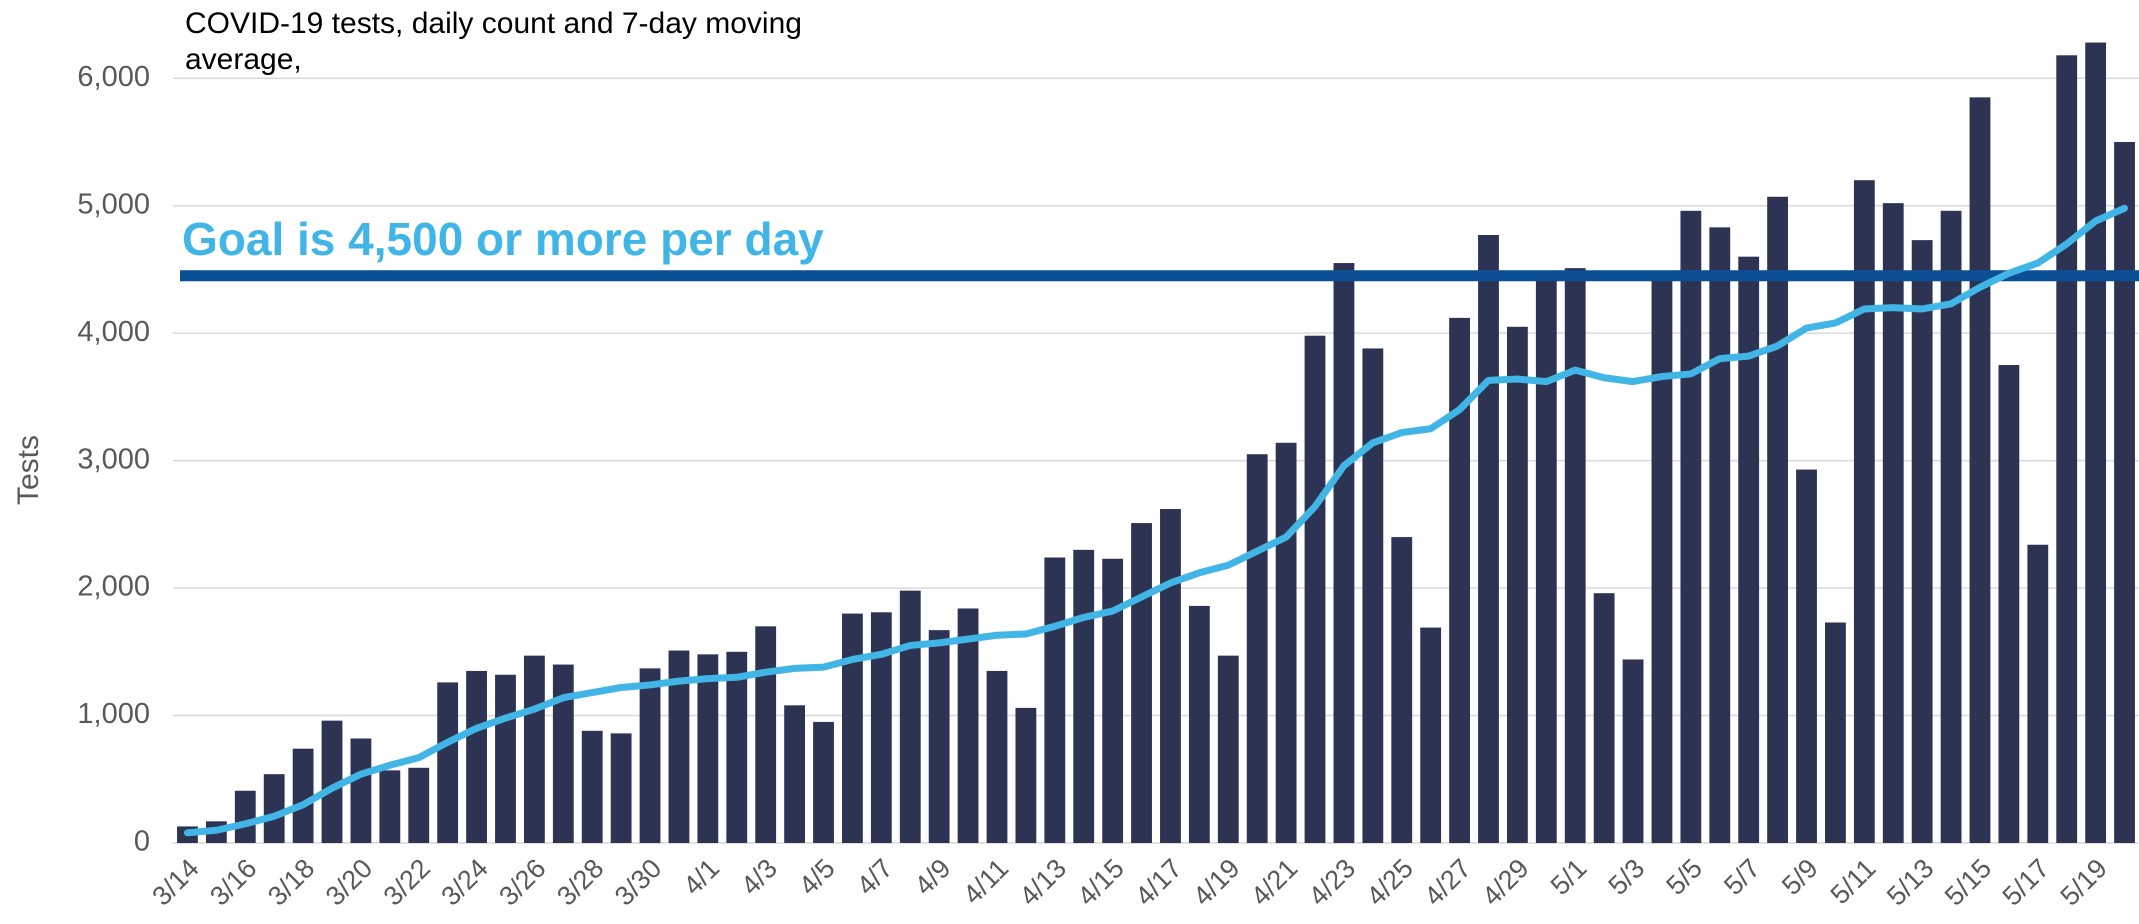 The width and height of the screenshot is (2139, 924). I want to click on x-tick-label: 4/3, so click(759, 877).